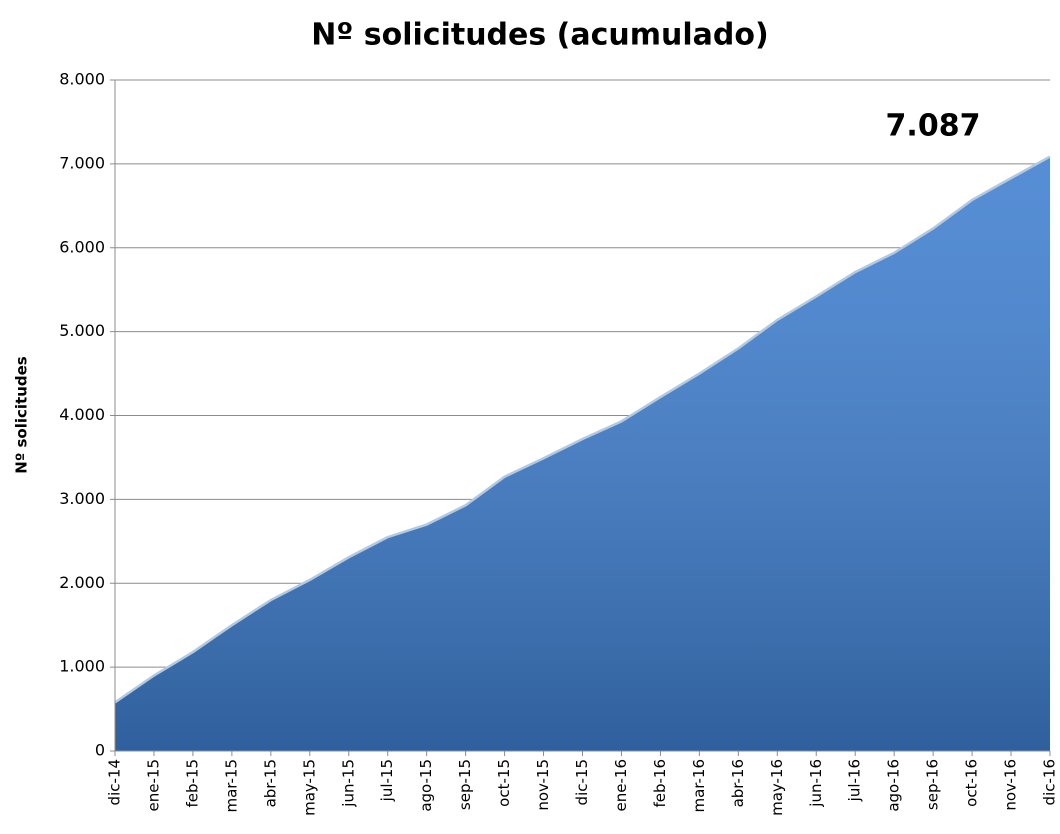 This screenshot has height=834, width=1060. What do you see at coordinates (777, 787) in the screenshot?
I see `x-tick-label: may-16` at bounding box center [777, 787].